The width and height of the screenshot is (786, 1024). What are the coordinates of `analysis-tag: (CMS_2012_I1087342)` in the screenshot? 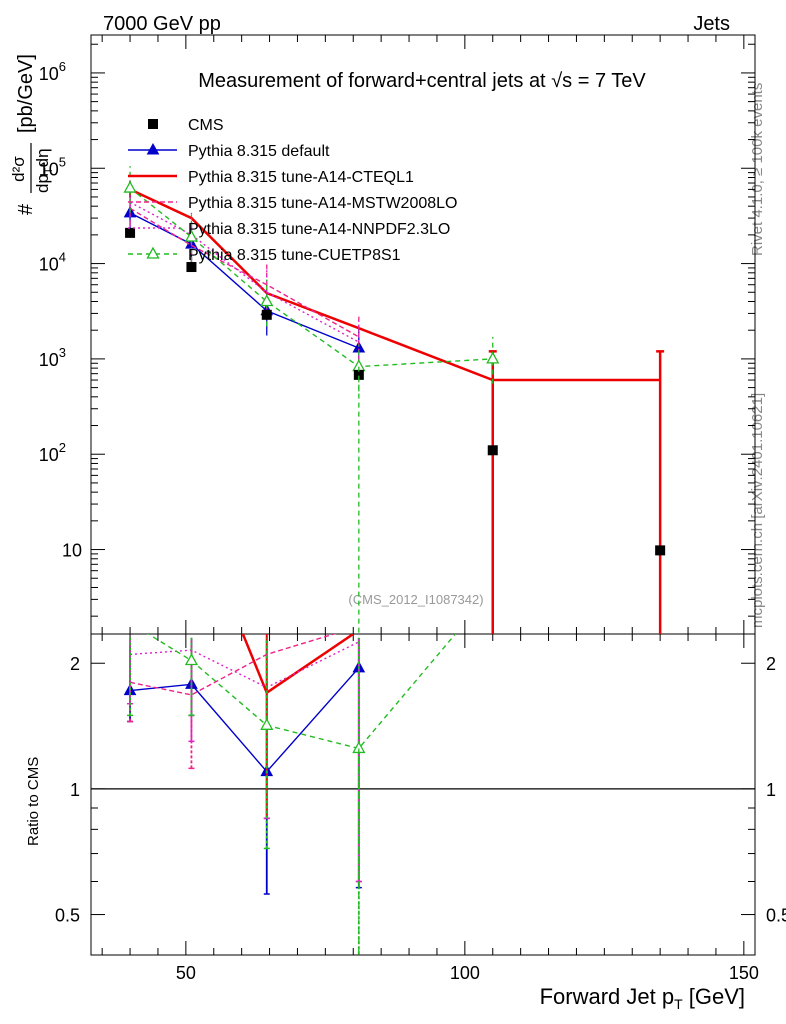 It's located at (415, 599).